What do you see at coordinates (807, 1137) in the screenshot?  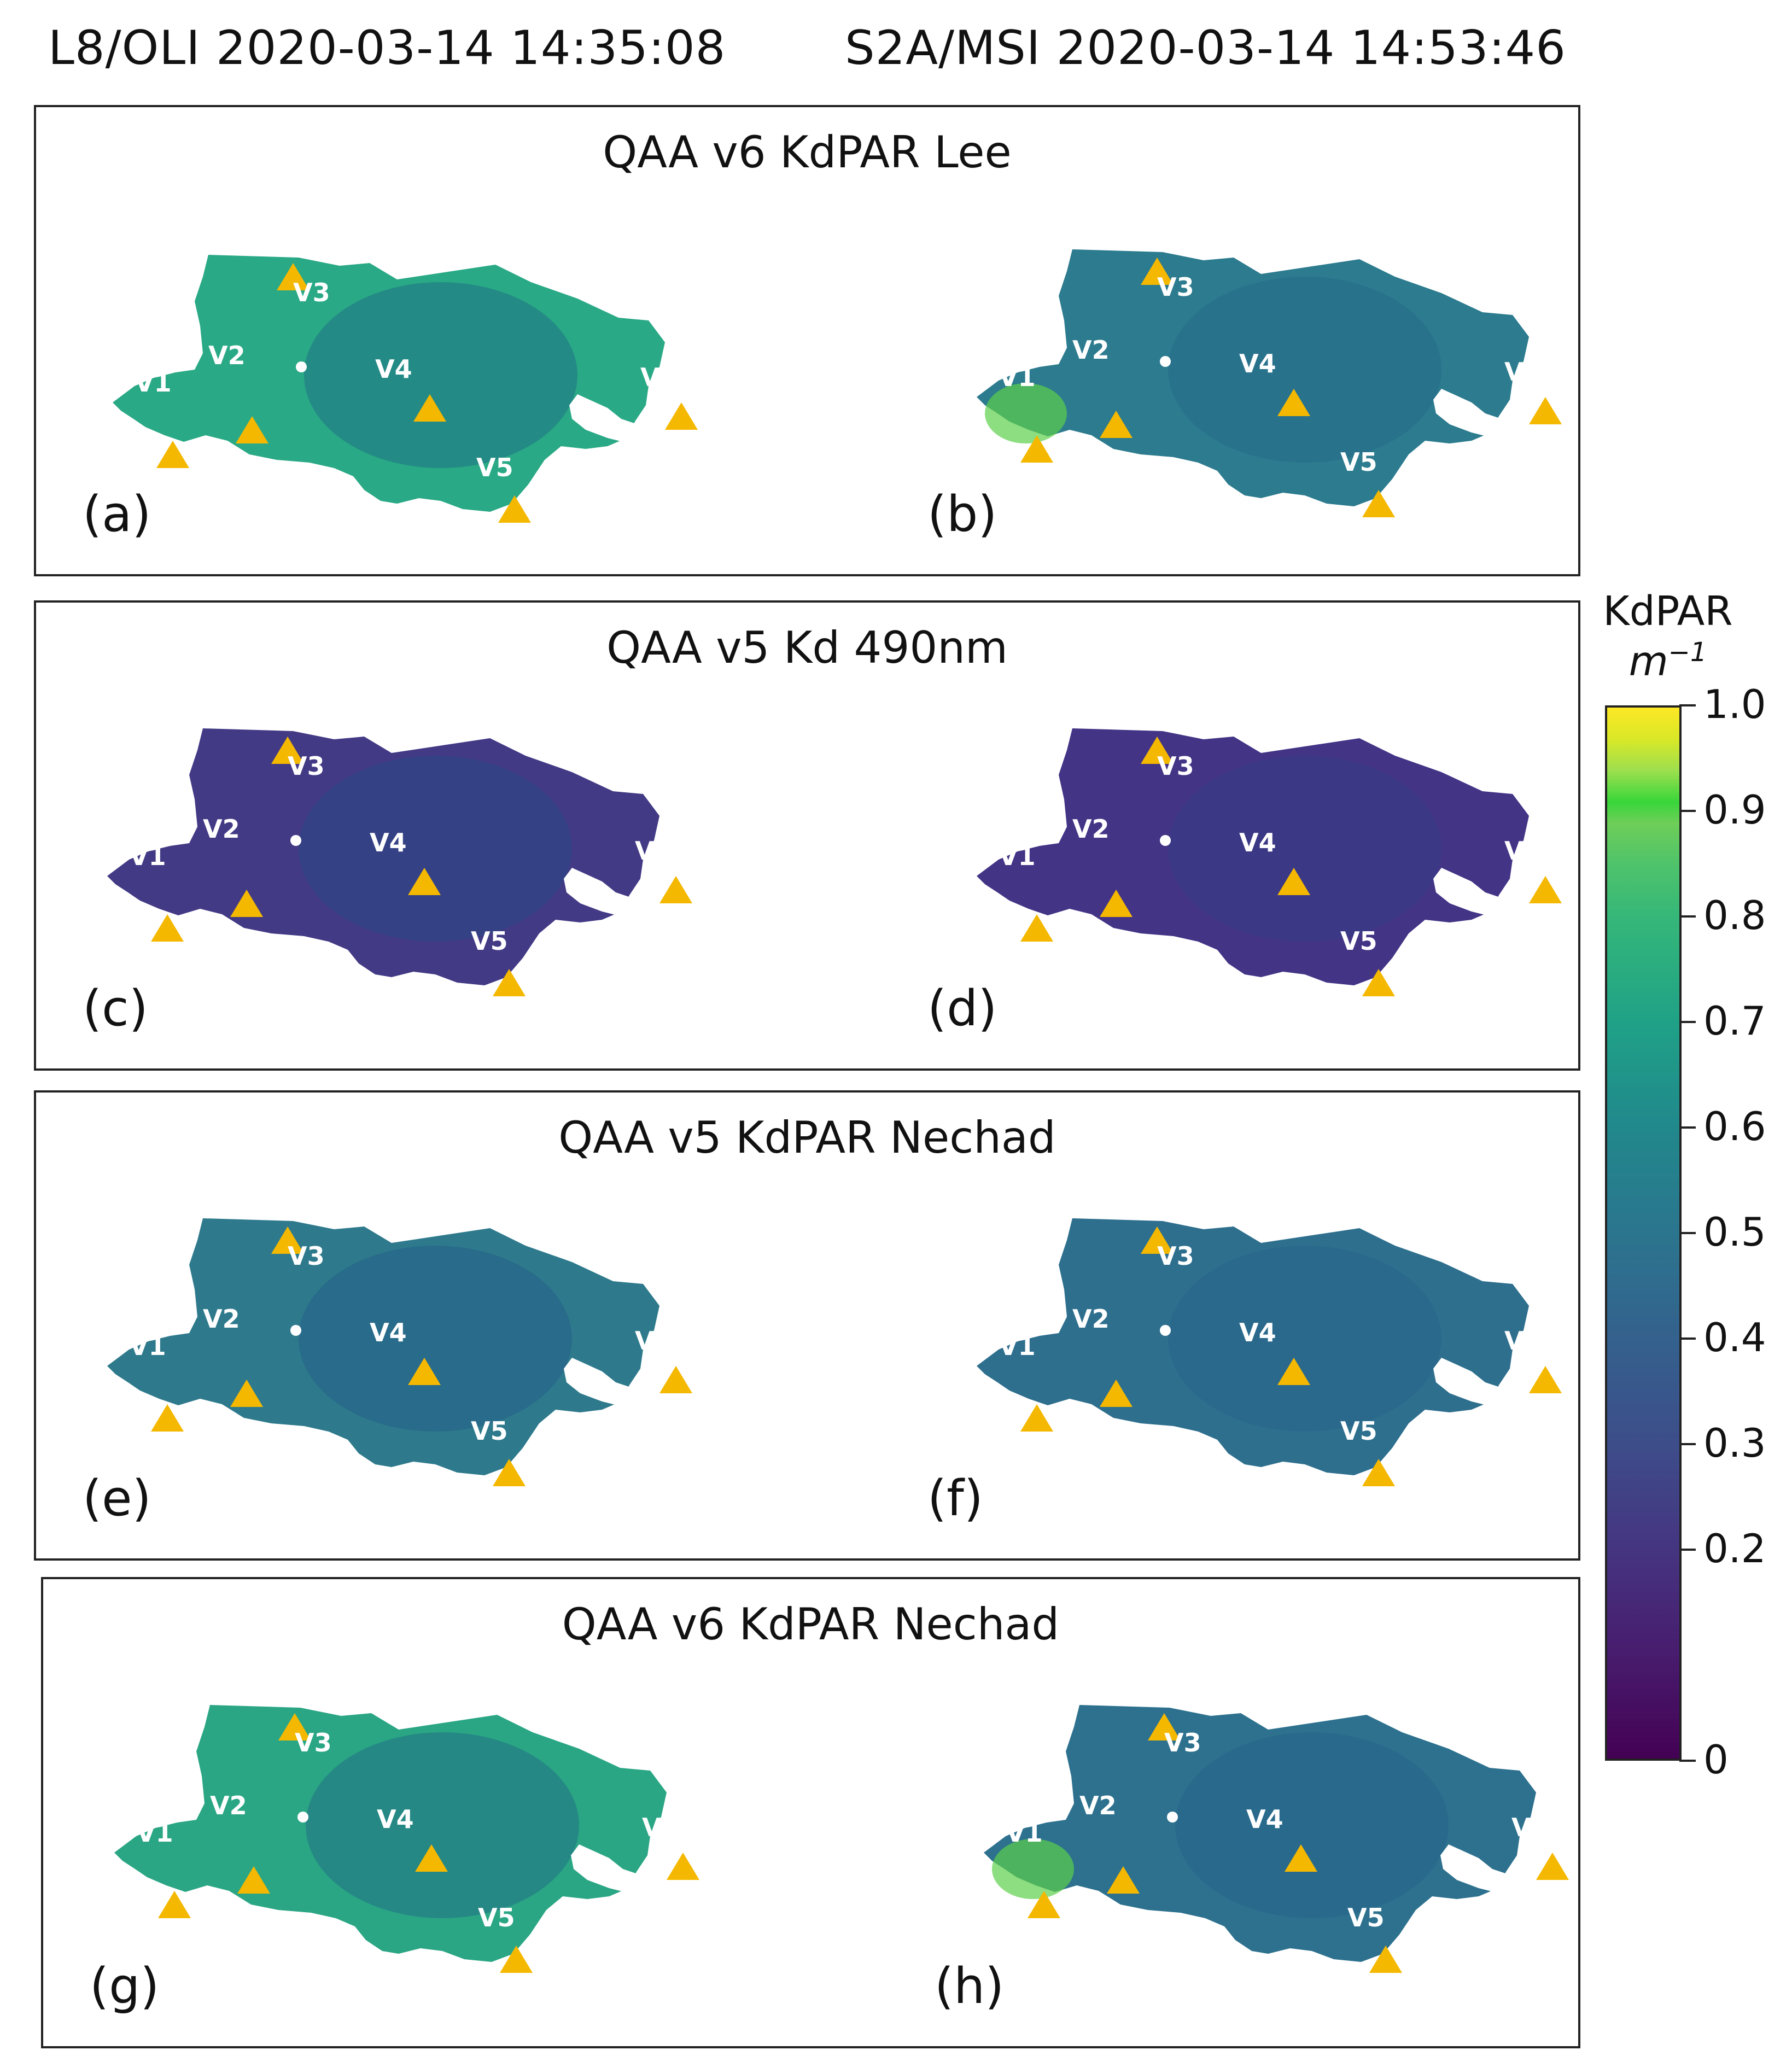 I see `panel-title: QAA v5 KdPAR Nechad` at bounding box center [807, 1137].